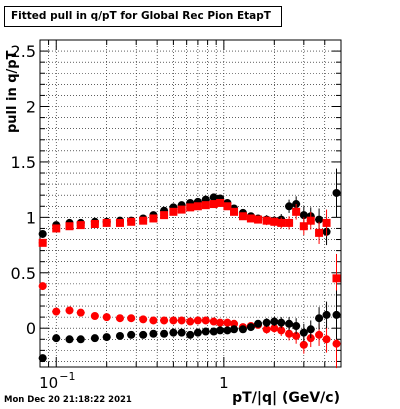  What do you see at coordinates (31, 217) in the screenshot?
I see `y-tick-label: 1` at bounding box center [31, 217].